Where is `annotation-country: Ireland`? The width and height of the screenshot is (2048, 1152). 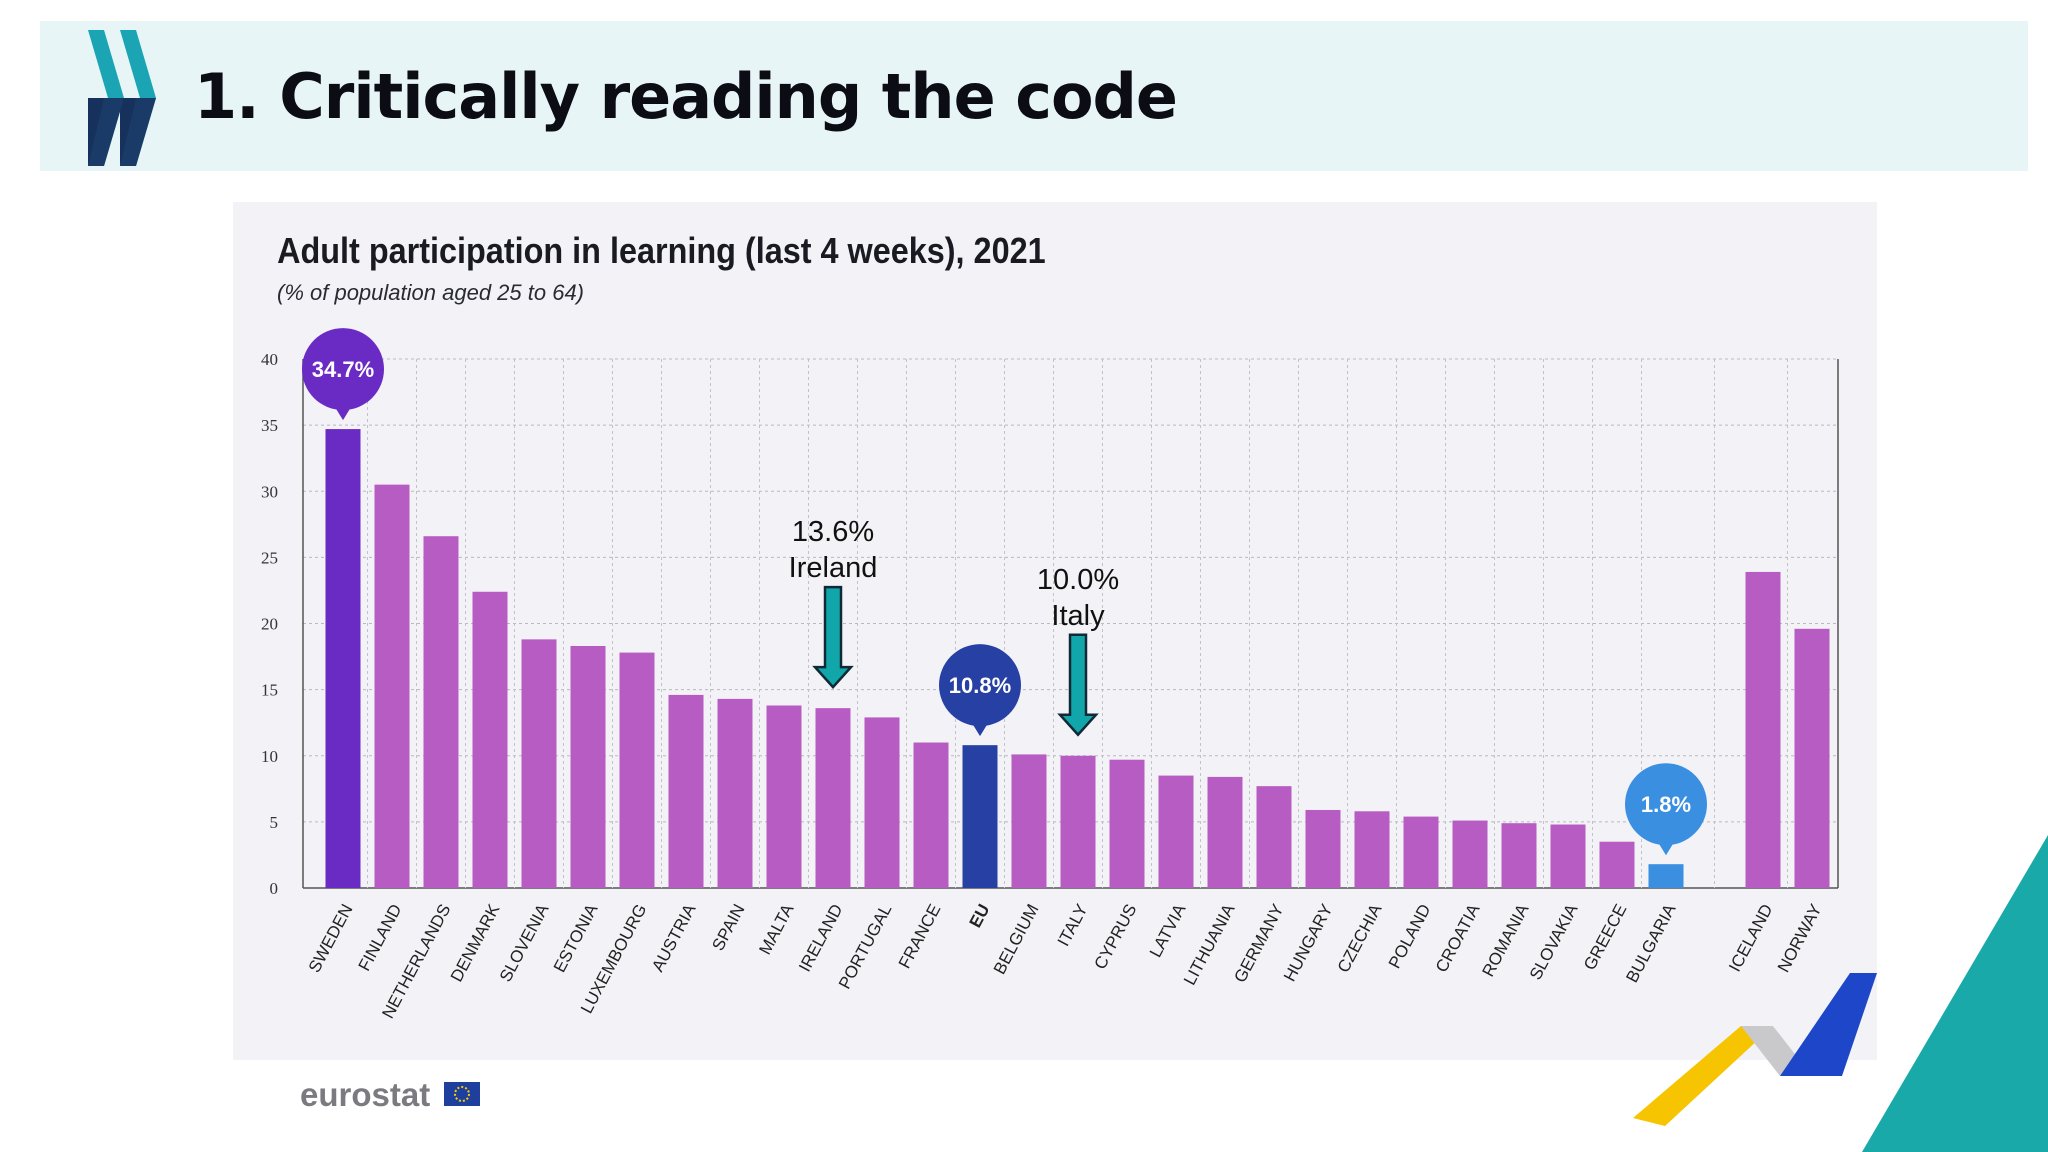
annotation-country: Ireland is located at coordinates (833, 568).